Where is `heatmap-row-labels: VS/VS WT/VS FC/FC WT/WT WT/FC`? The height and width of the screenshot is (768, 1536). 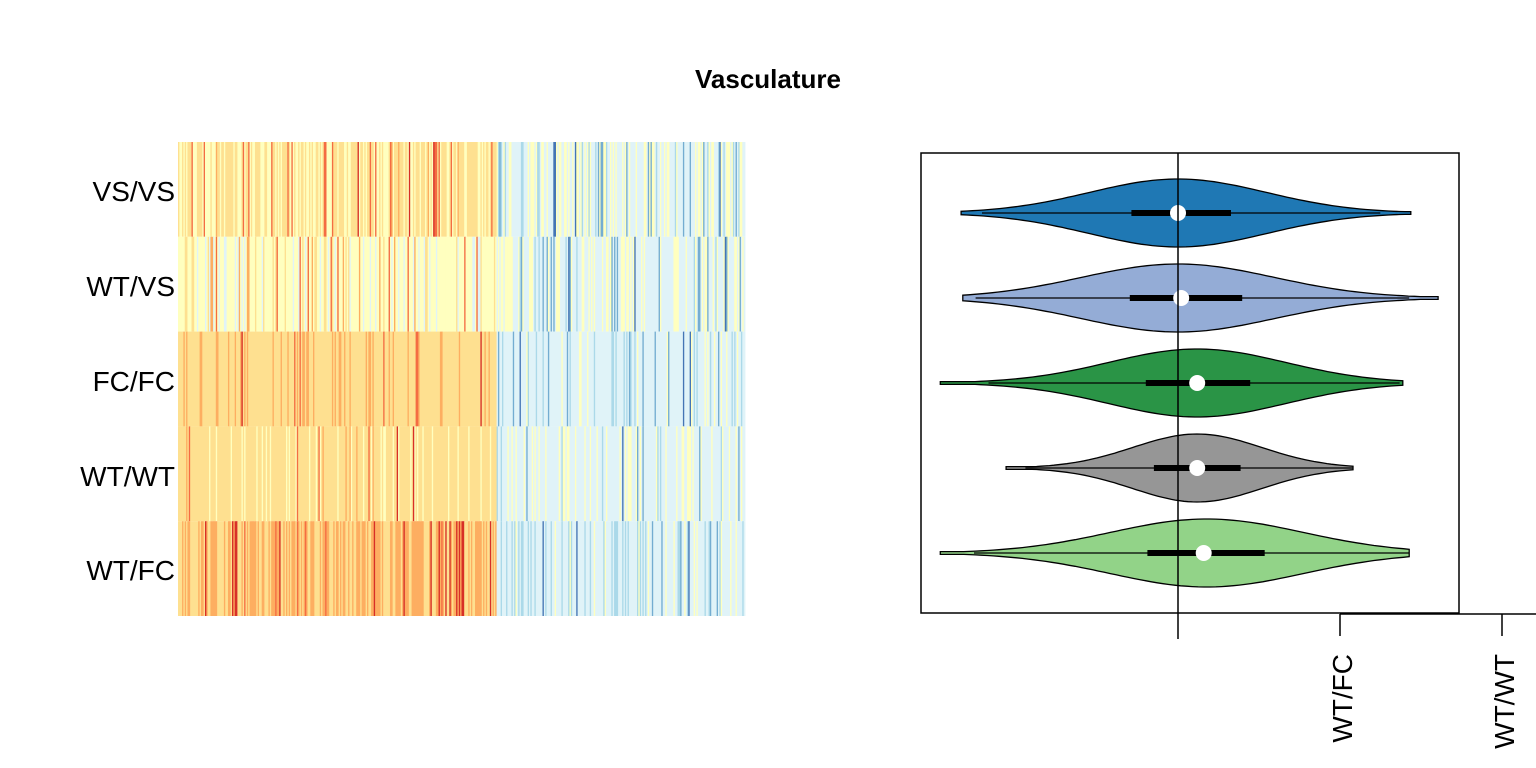
heatmap-row-labels: VS/VS WT/VS FC/FC WT/WT WT/FC is located at coordinates (127, 381).